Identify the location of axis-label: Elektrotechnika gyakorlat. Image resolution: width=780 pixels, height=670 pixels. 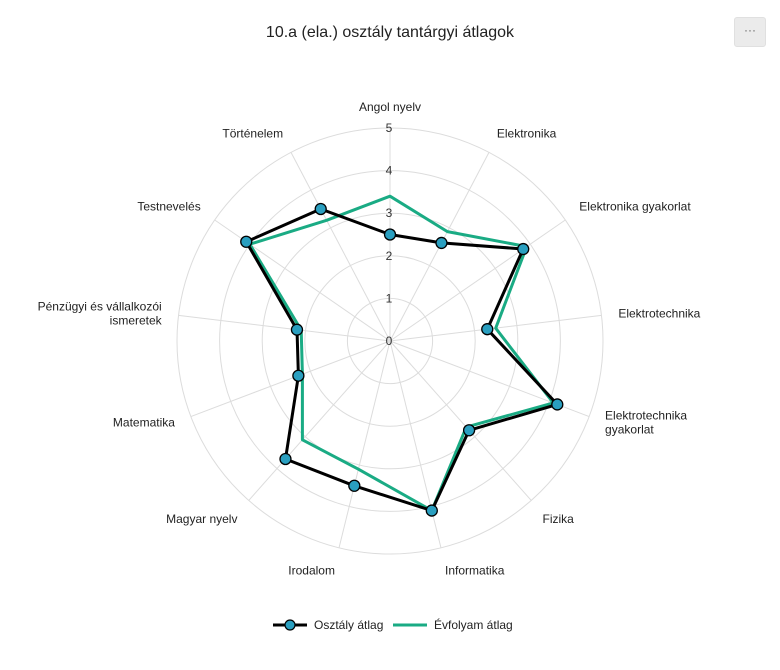
(646, 423).